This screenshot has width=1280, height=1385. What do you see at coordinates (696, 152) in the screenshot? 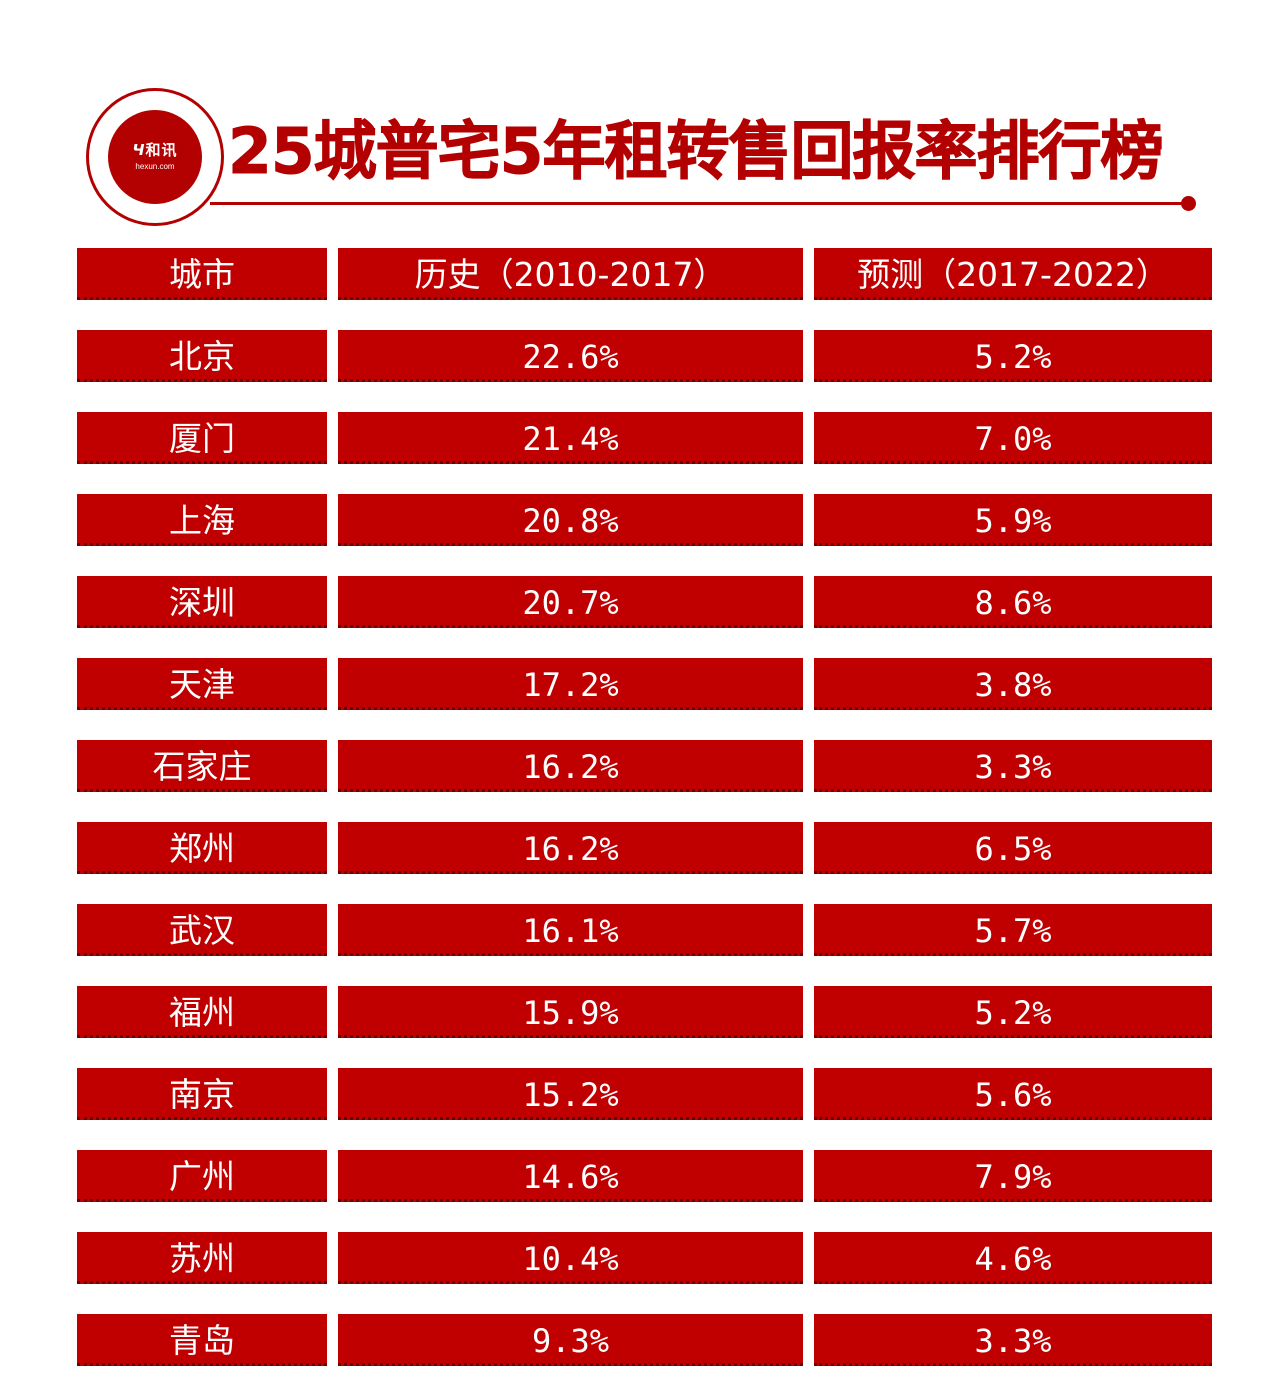
I see `page-title: 25城普宅5年租转售回报率排行榜` at bounding box center [696, 152].